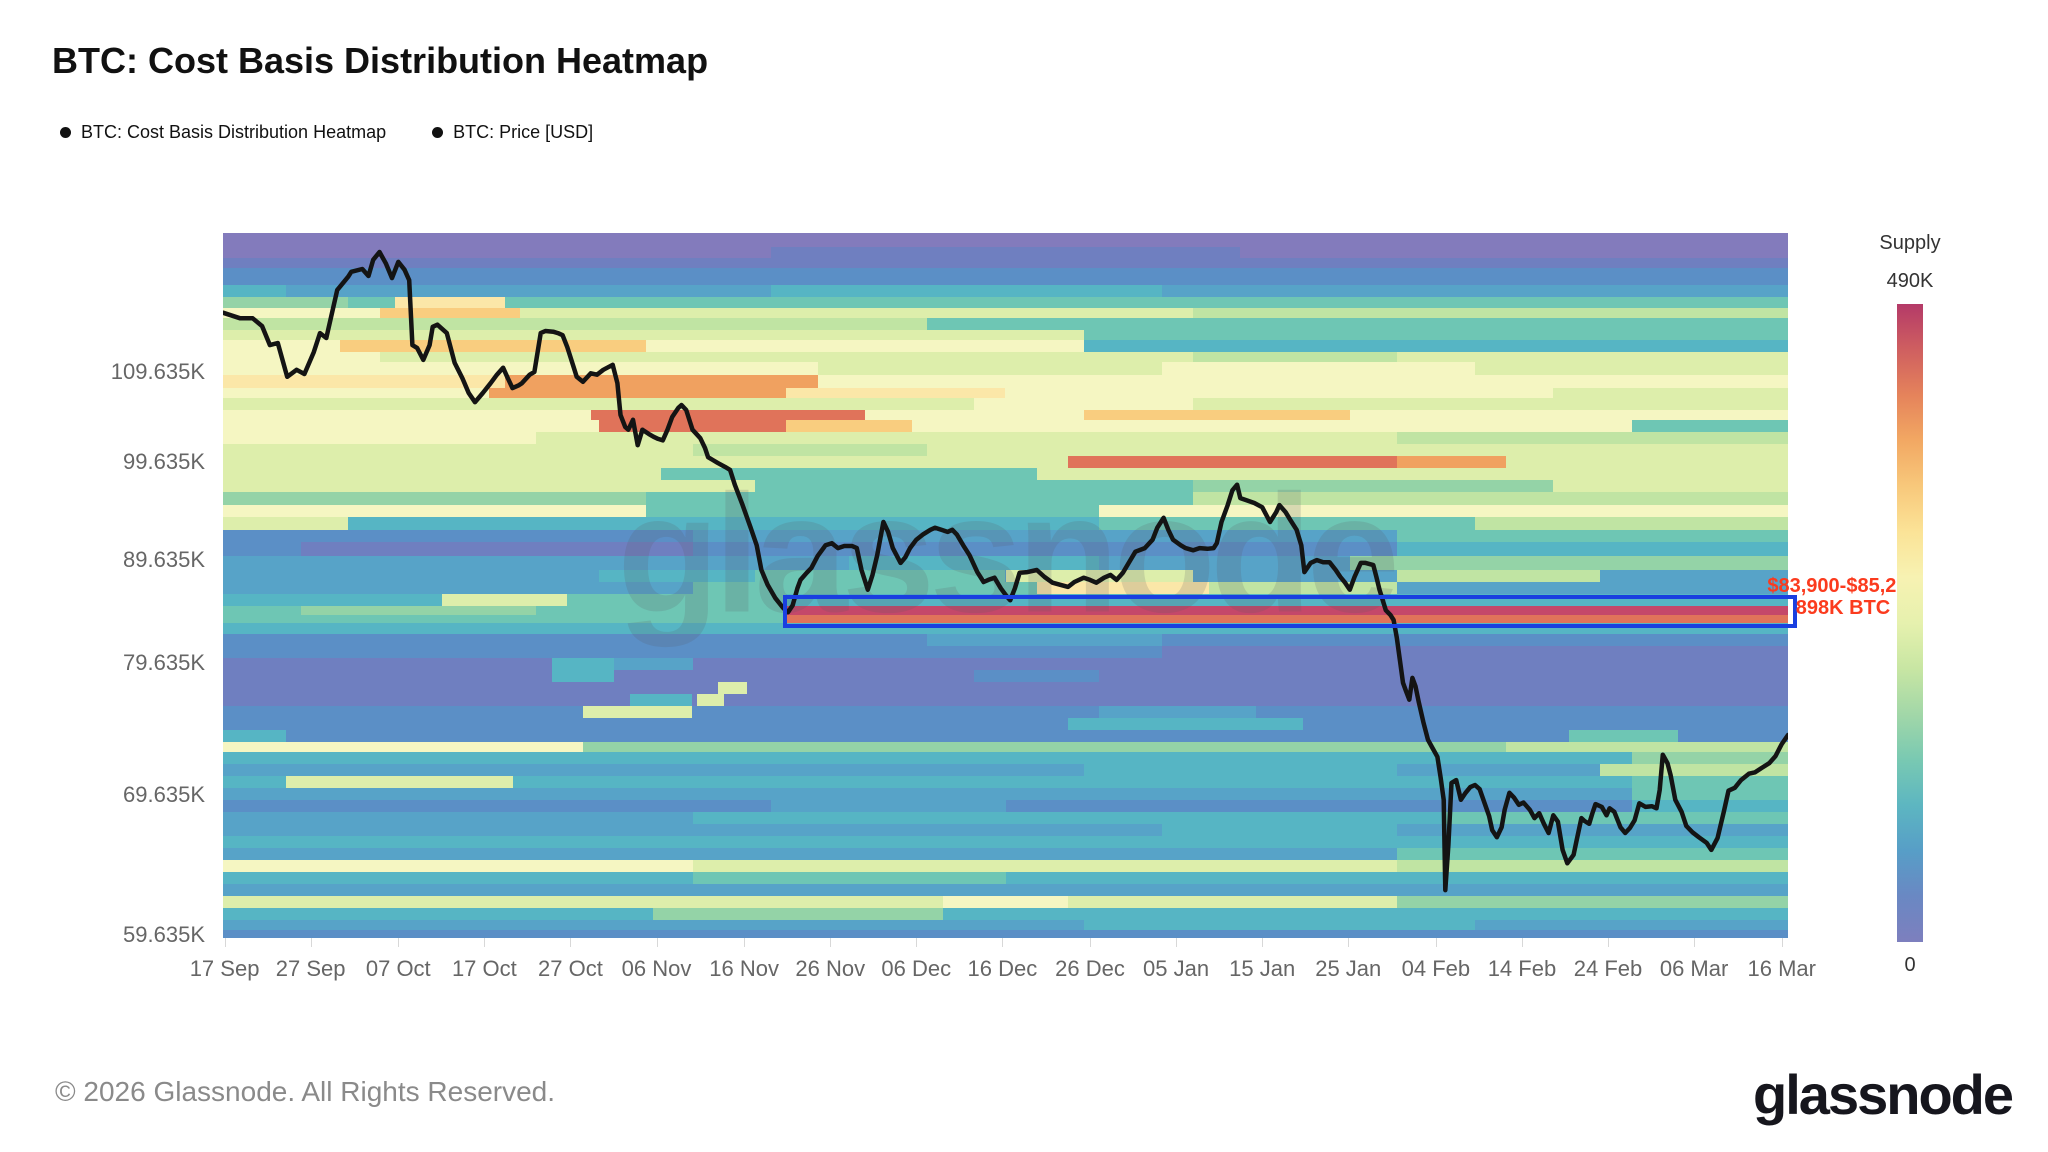  What do you see at coordinates (484, 968) in the screenshot?
I see `x-axis-label: 17 Oct` at bounding box center [484, 968].